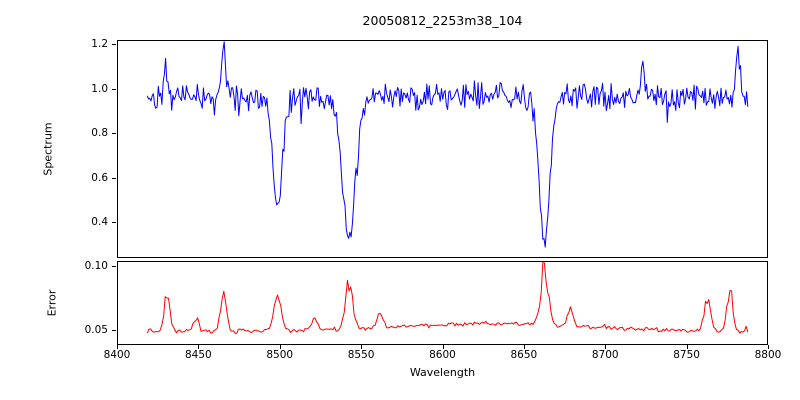 The height and width of the screenshot is (400, 800). I want to click on error-line, so click(447, 298).